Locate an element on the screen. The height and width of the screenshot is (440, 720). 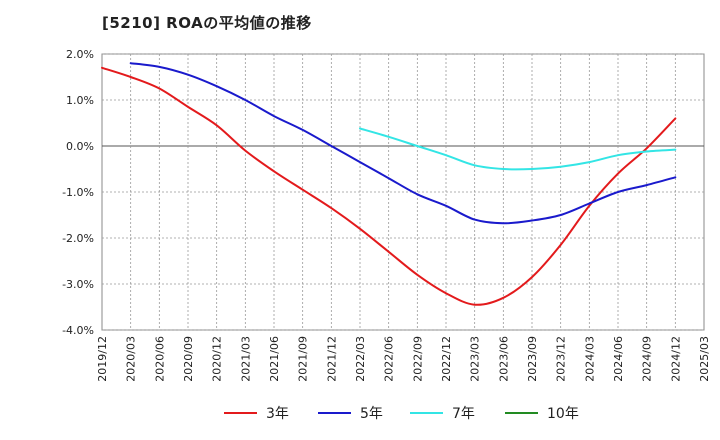
x-tick-label: 2022/06 is located at coordinates (389, 359).